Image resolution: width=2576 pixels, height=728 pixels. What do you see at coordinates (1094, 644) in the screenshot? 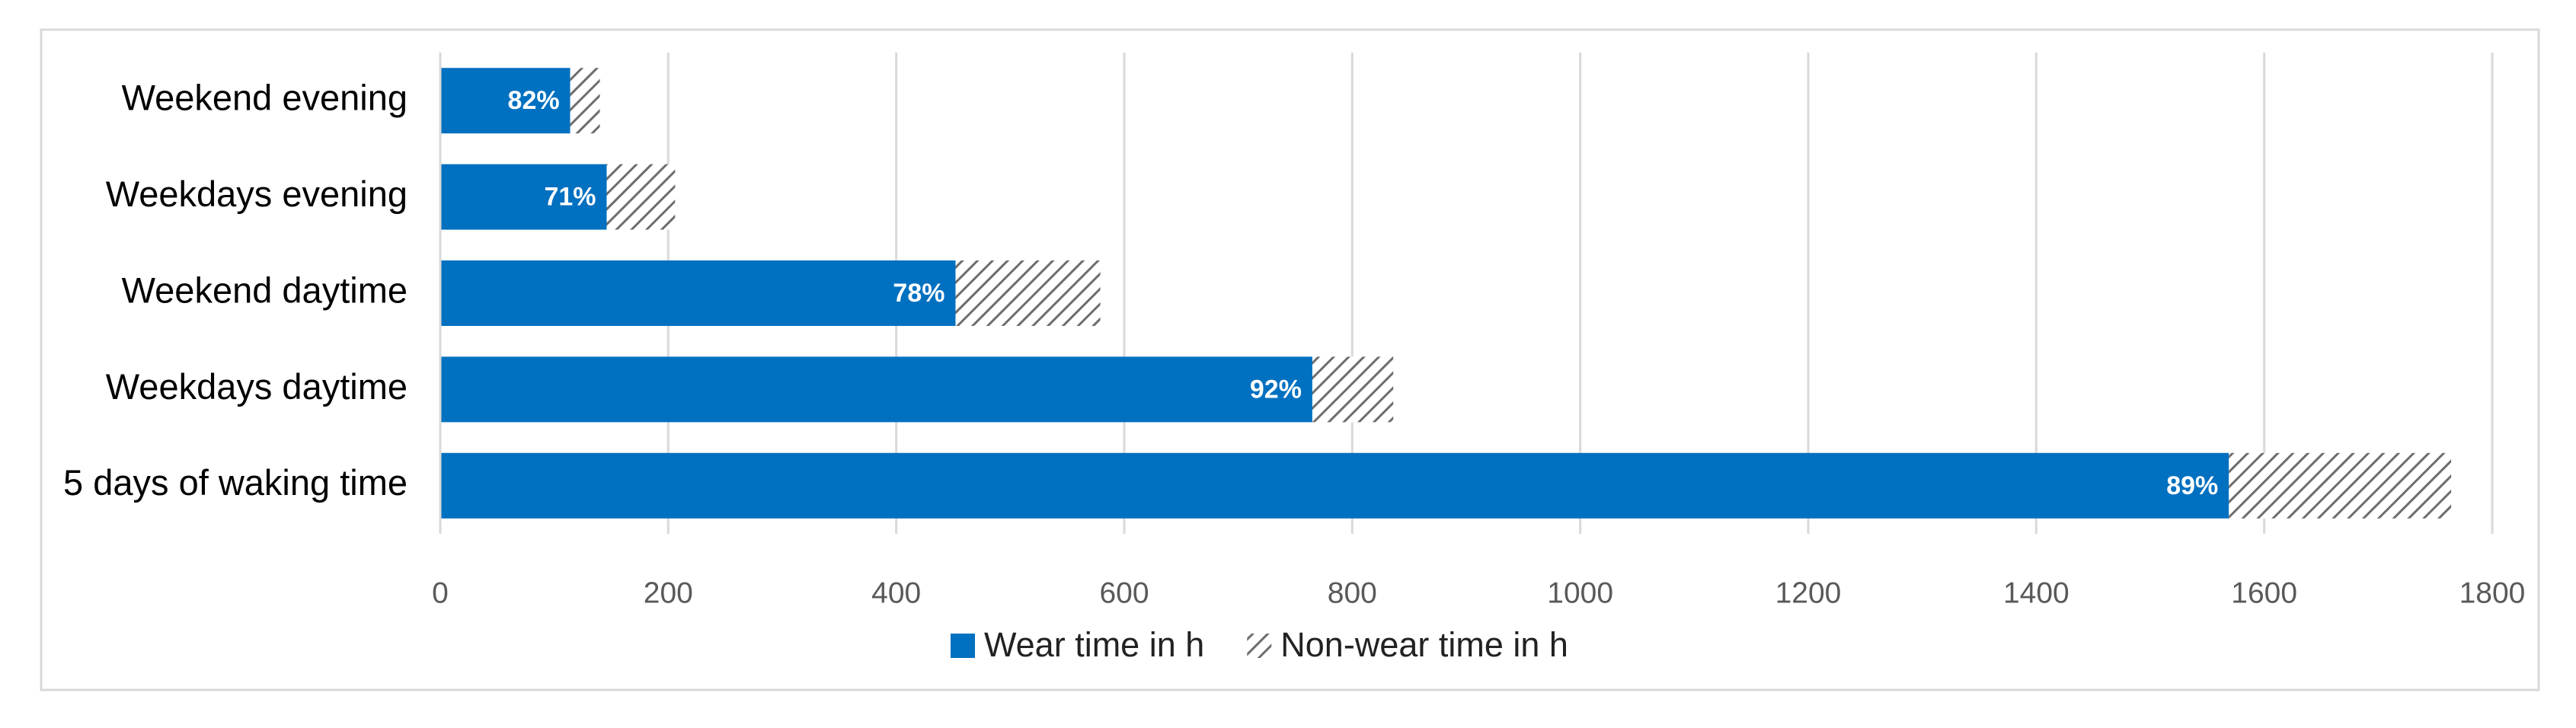
I see `legend-label: Wear time in h` at bounding box center [1094, 644].